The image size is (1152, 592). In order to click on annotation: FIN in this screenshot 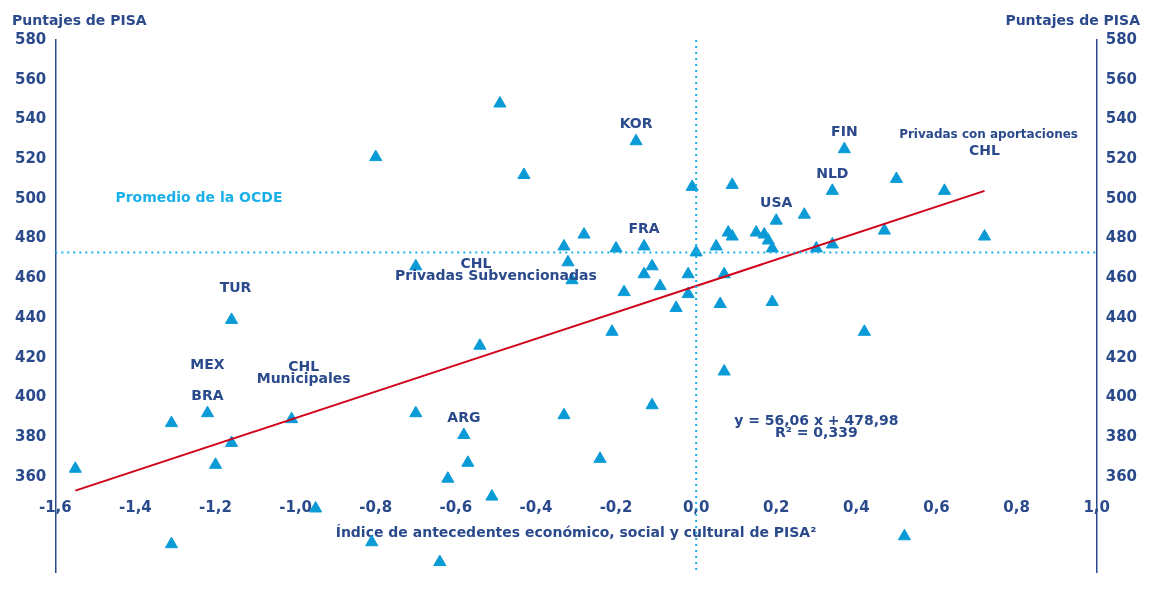, I will do `click(844, 130)`.